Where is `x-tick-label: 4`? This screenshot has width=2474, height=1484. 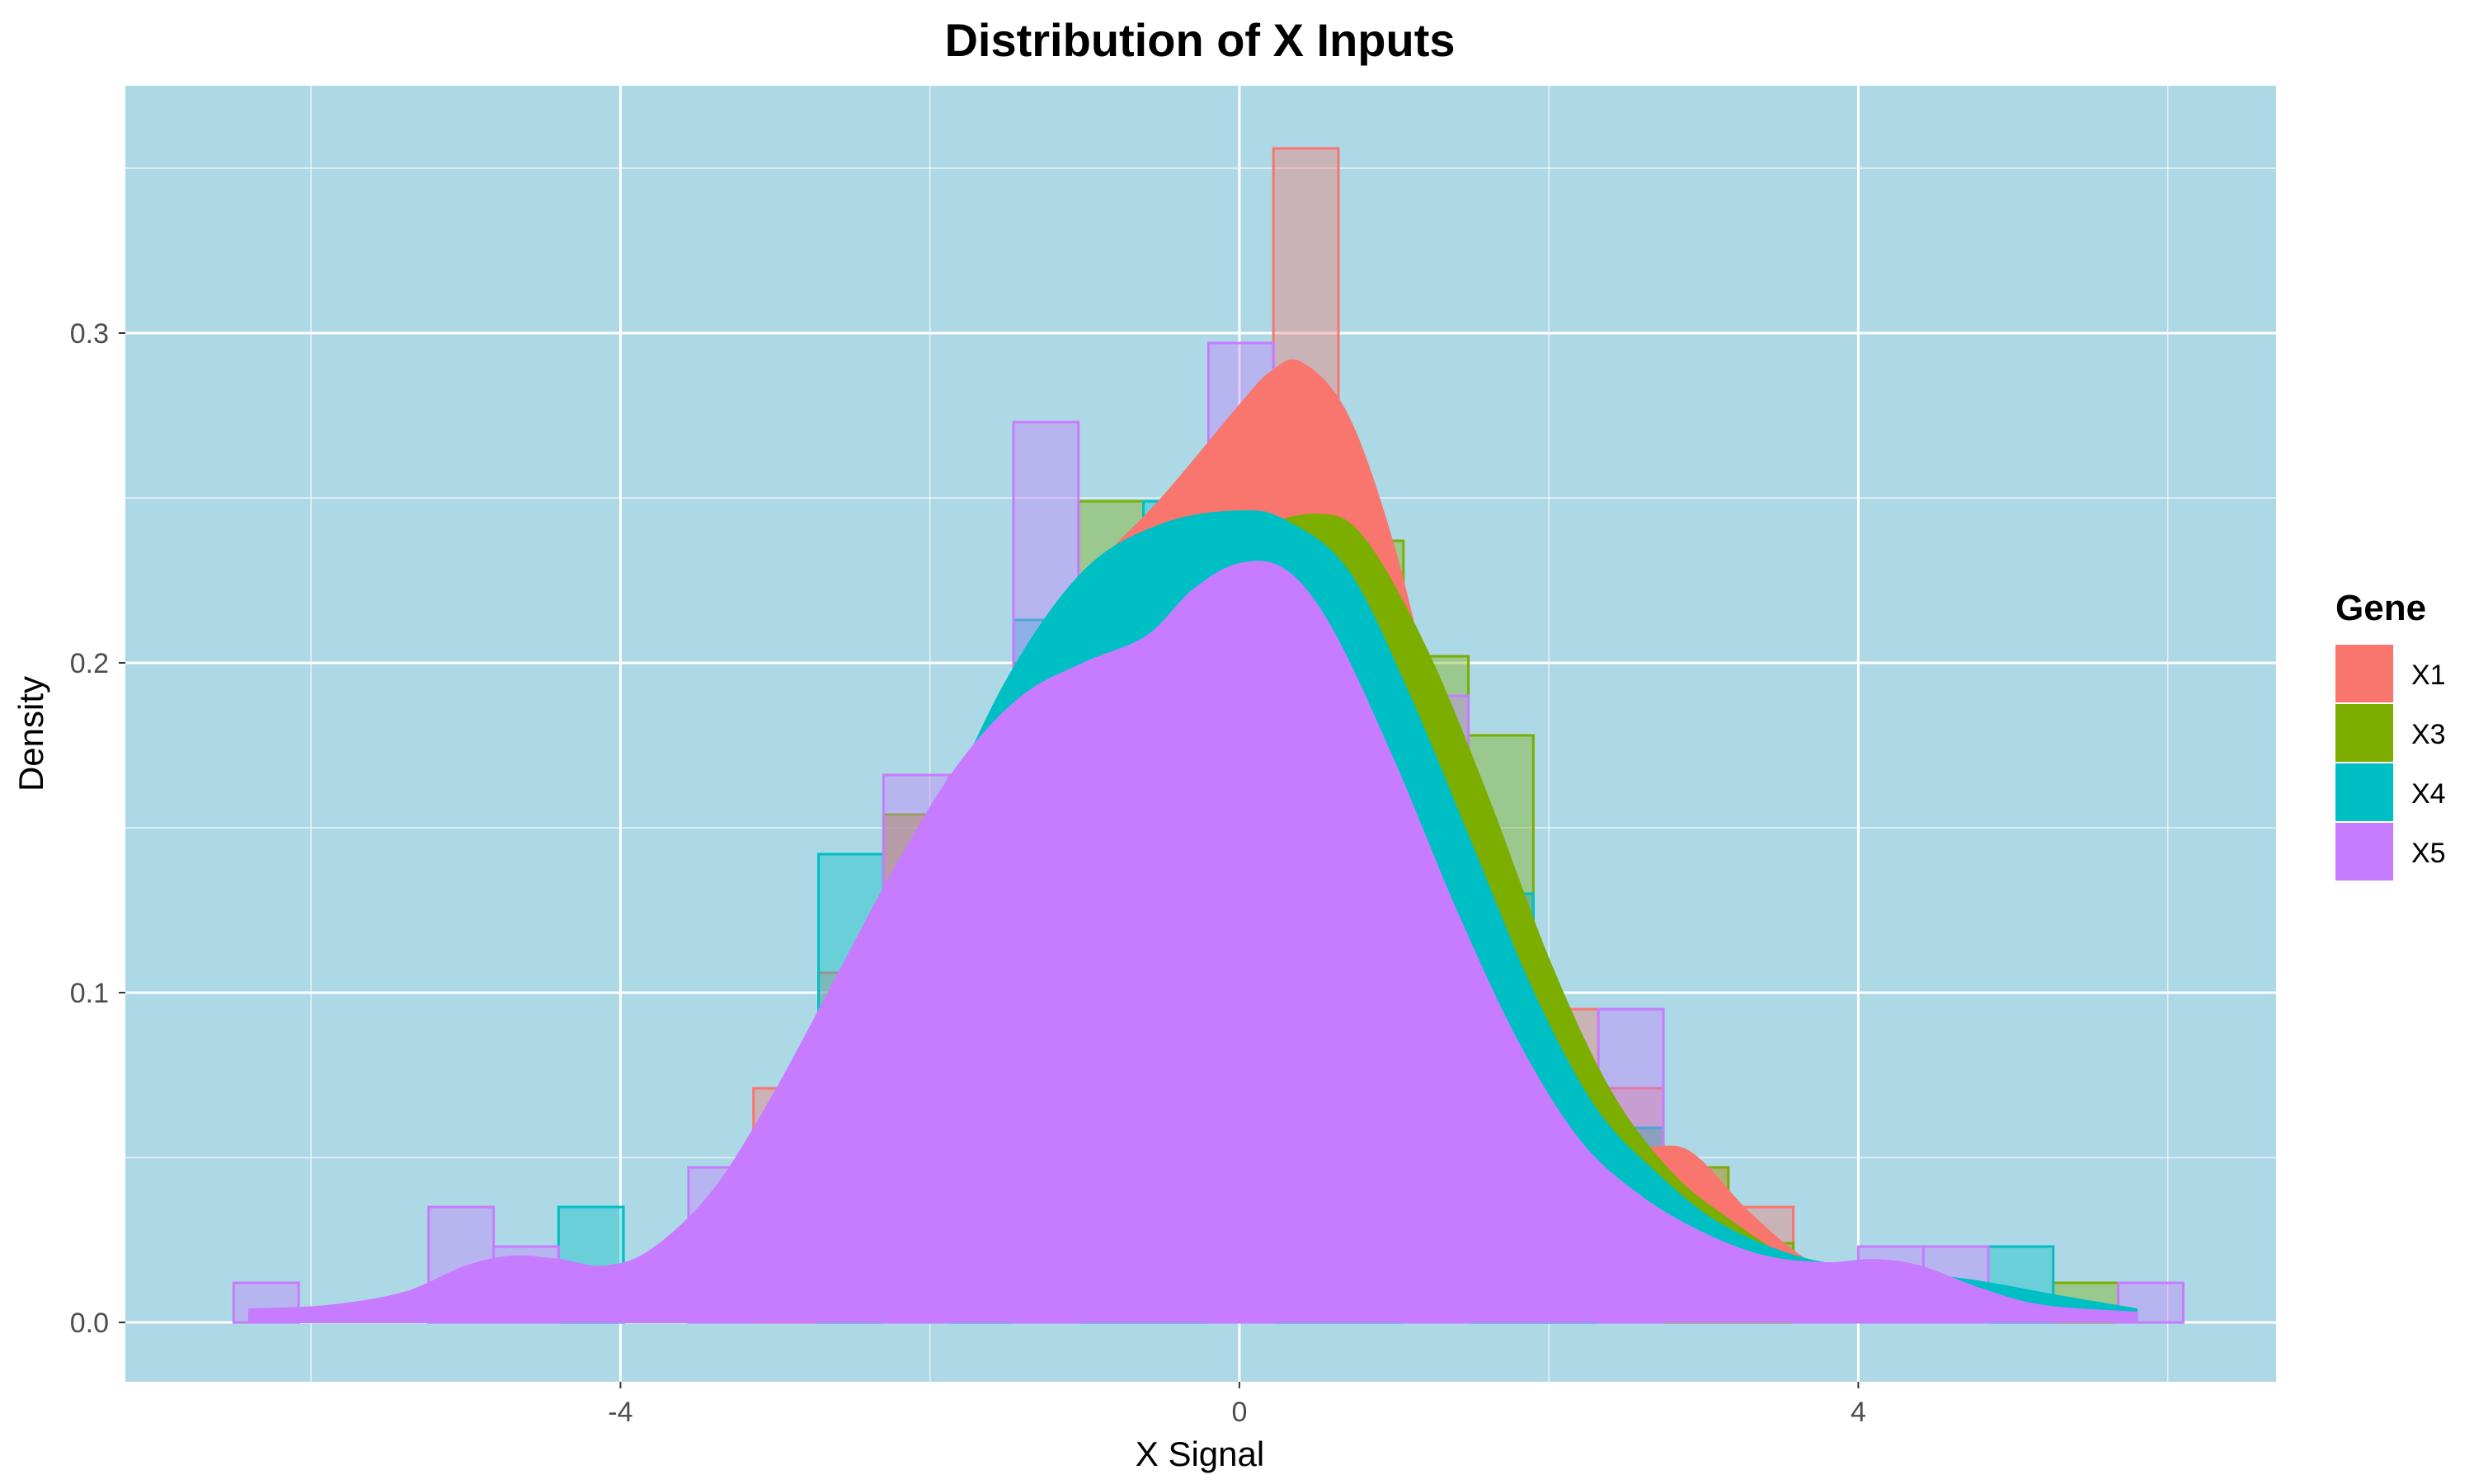
x-tick-label: 4 is located at coordinates (1858, 1412).